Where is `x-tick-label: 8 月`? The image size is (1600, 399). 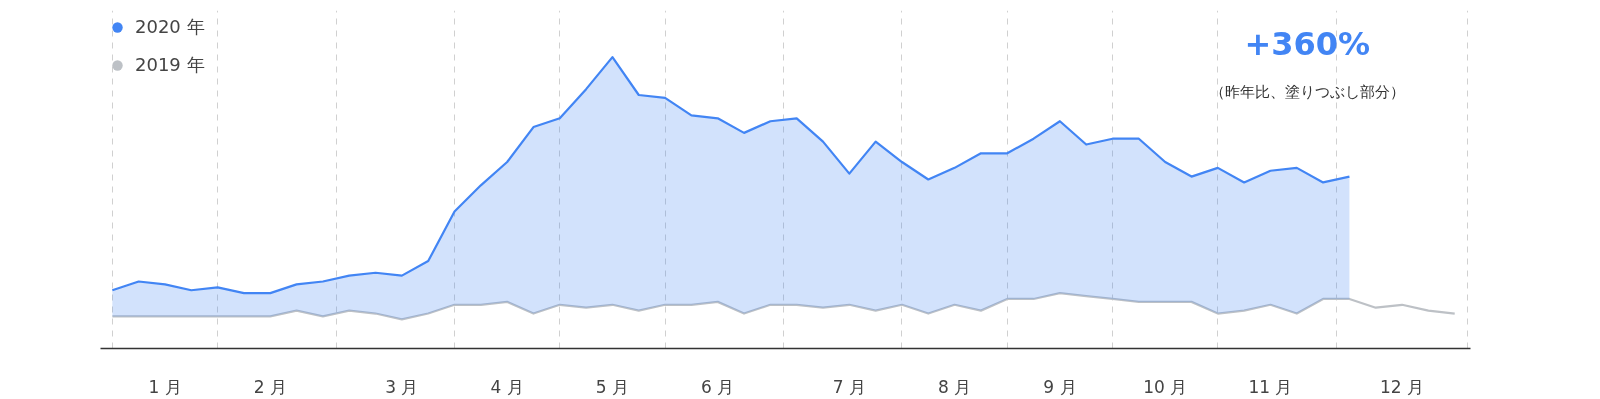 x-tick-label: 8 月 is located at coordinates (955, 386).